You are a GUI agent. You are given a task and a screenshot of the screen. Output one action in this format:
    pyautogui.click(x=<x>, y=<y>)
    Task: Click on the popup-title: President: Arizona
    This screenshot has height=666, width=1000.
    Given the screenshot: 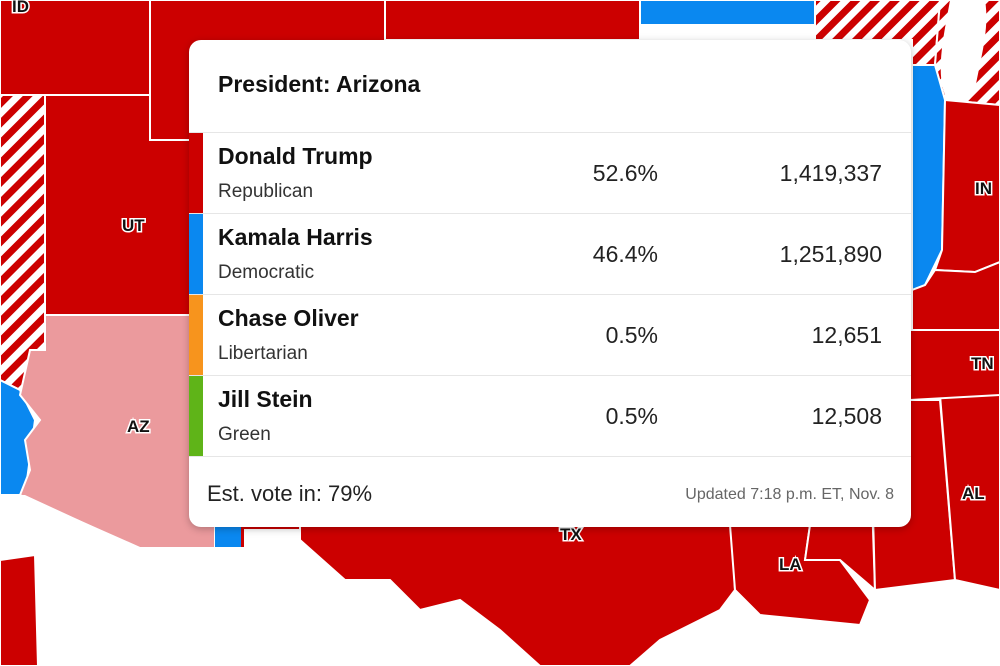 What is the action you would take?
    pyautogui.click(x=319, y=84)
    